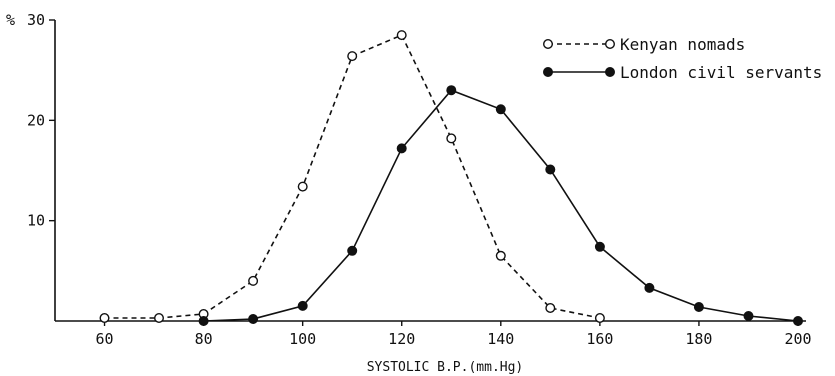 The width and height of the screenshot is (835, 376). Describe the element at coordinates (10, 20) in the screenshot. I see `y-unit-label: %` at that location.